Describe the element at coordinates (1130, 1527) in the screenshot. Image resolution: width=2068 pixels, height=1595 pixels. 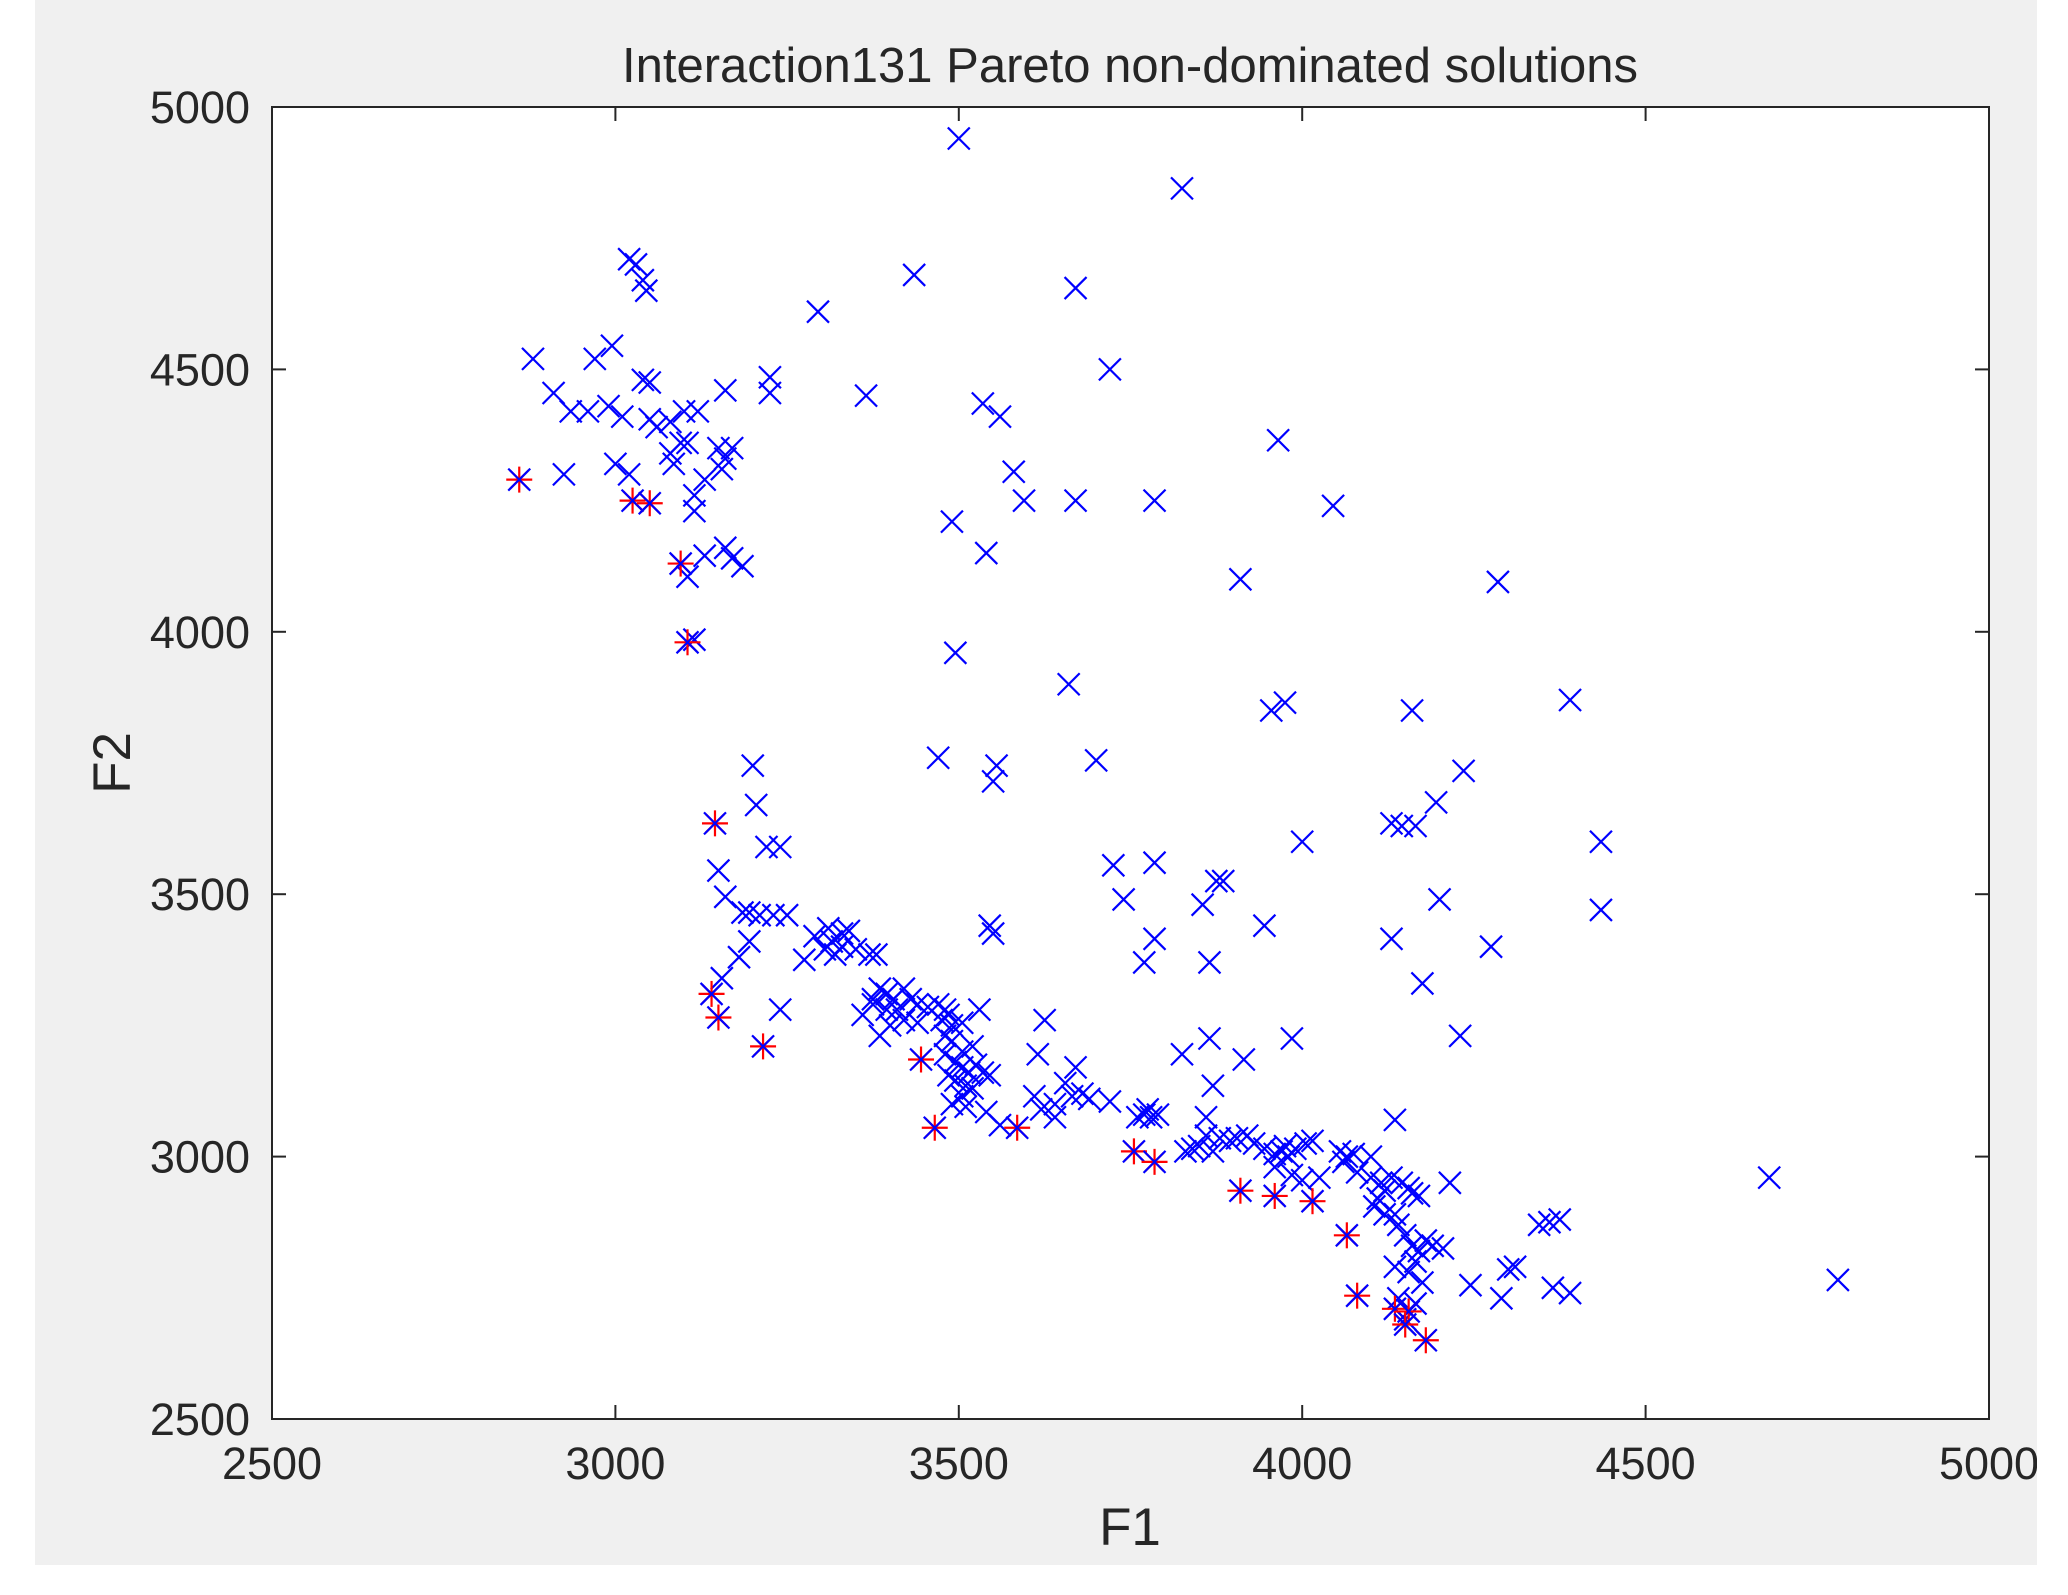
I see `x-axis-label: F1` at that location.